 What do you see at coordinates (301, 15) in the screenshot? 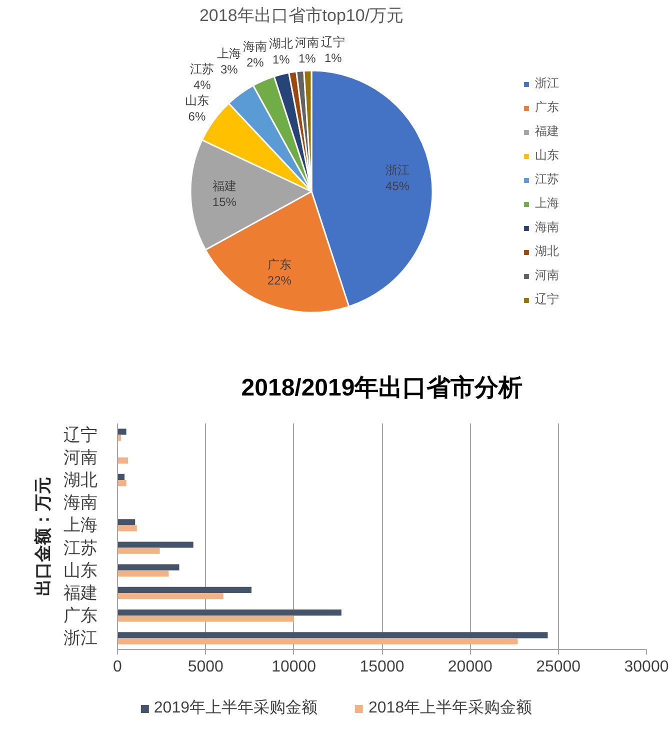
I see `chart-title: 2018年出口省市top10/万元` at bounding box center [301, 15].